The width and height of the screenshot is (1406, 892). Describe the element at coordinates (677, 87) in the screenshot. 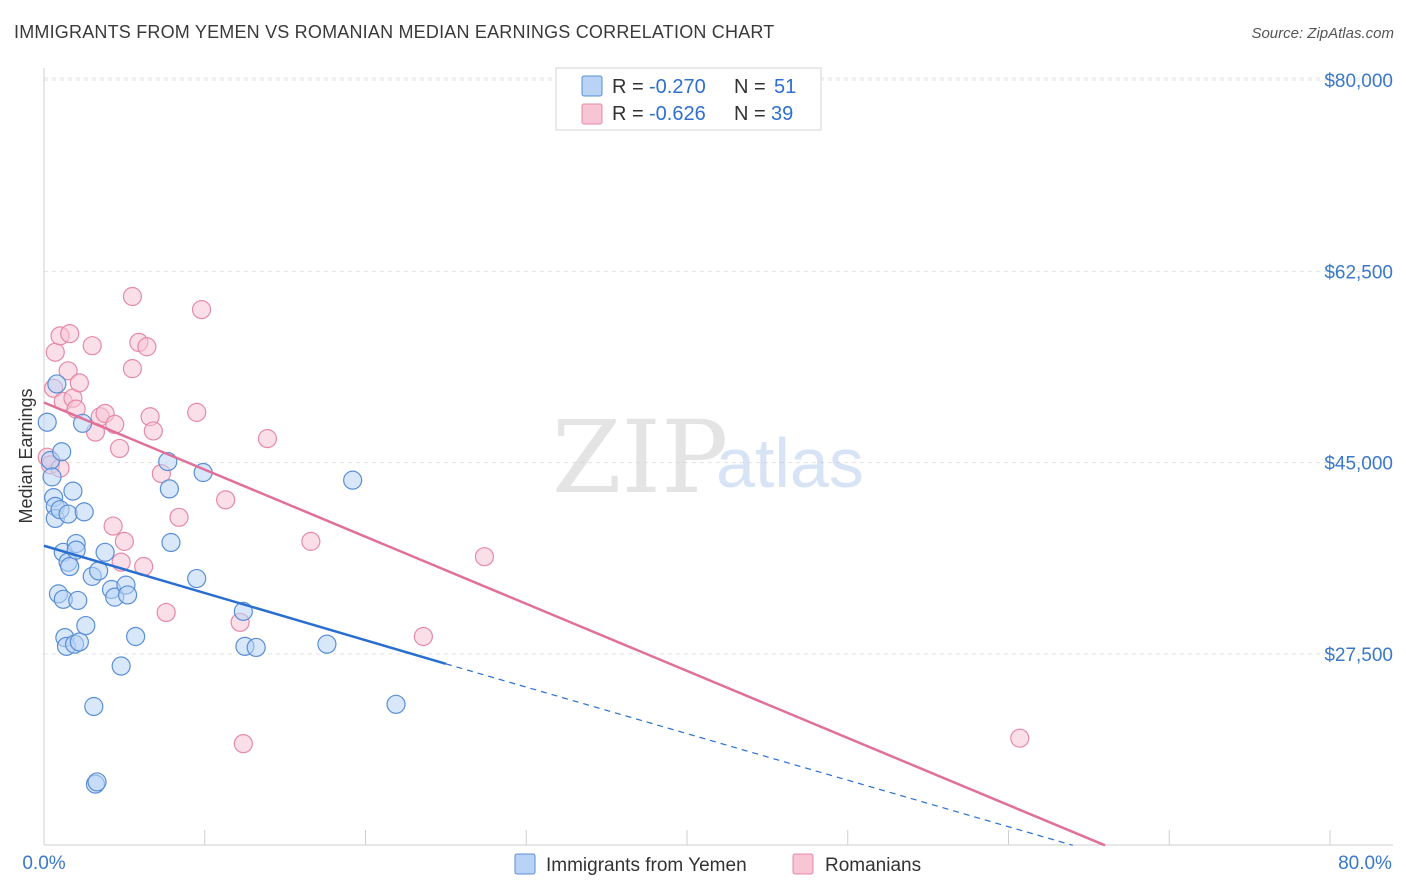

I see `stats-yemen-r-value: -0.270` at that location.